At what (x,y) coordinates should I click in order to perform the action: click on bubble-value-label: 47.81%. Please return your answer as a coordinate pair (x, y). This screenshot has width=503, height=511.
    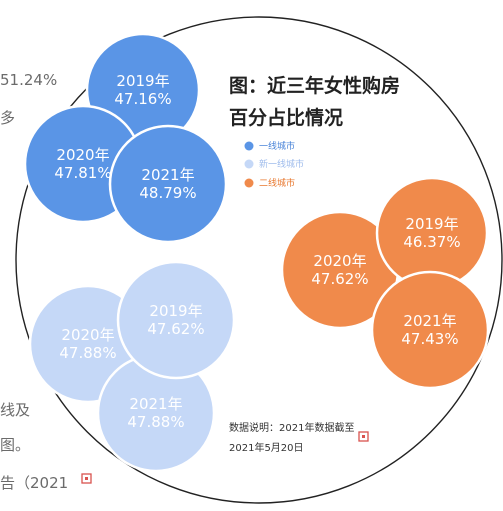
    Looking at the image, I should click on (82, 173).